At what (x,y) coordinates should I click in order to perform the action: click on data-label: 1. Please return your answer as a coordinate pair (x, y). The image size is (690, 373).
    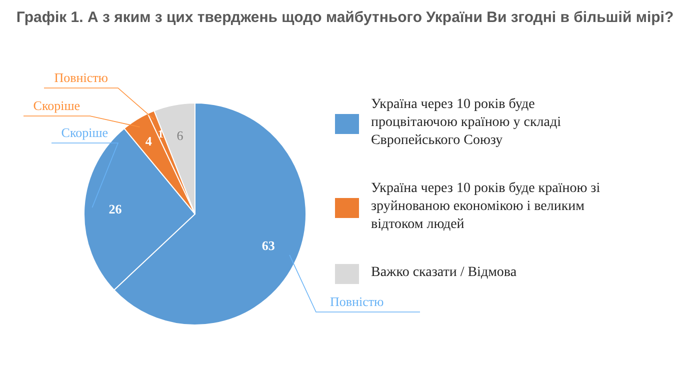
    Looking at the image, I should click on (161, 134).